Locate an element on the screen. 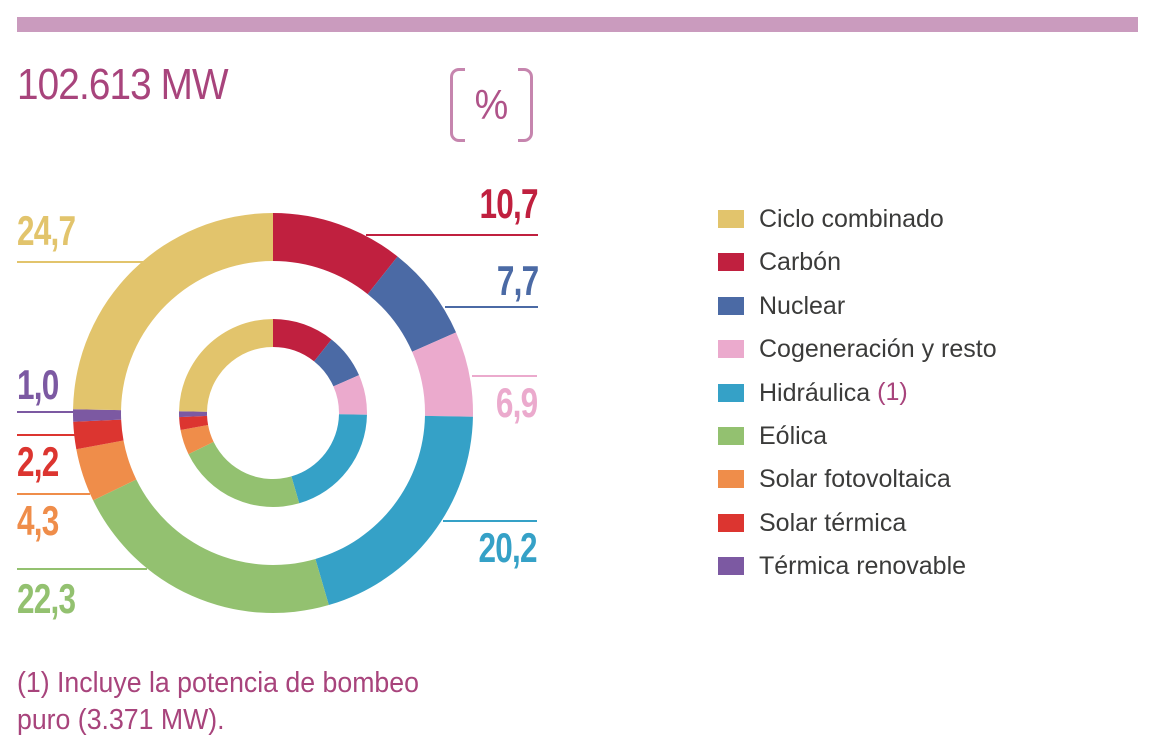  donut-inner-segment-termica-renovable is located at coordinates (193, 414).